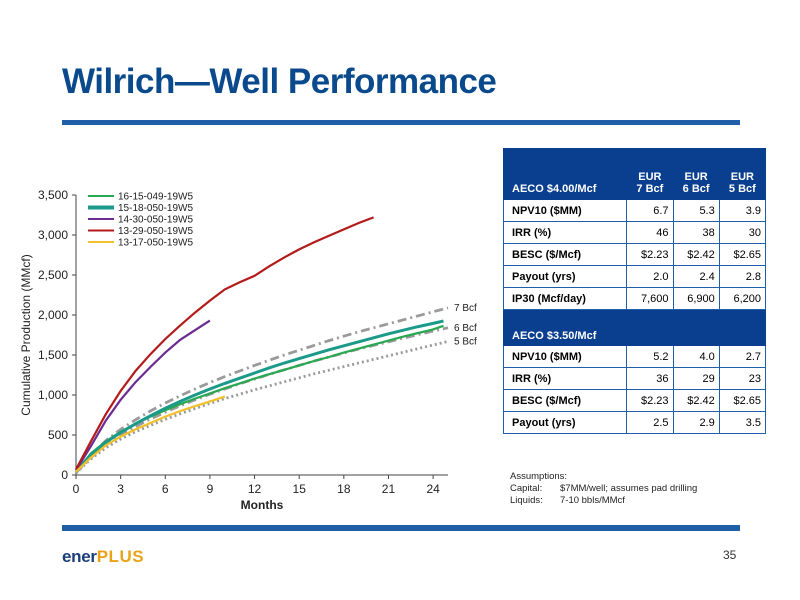 Image resolution: width=800 pixels, height=600 pixels. Describe the element at coordinates (742, 174) in the screenshot. I see `eur-header: EUR 5 Bcf` at that location.